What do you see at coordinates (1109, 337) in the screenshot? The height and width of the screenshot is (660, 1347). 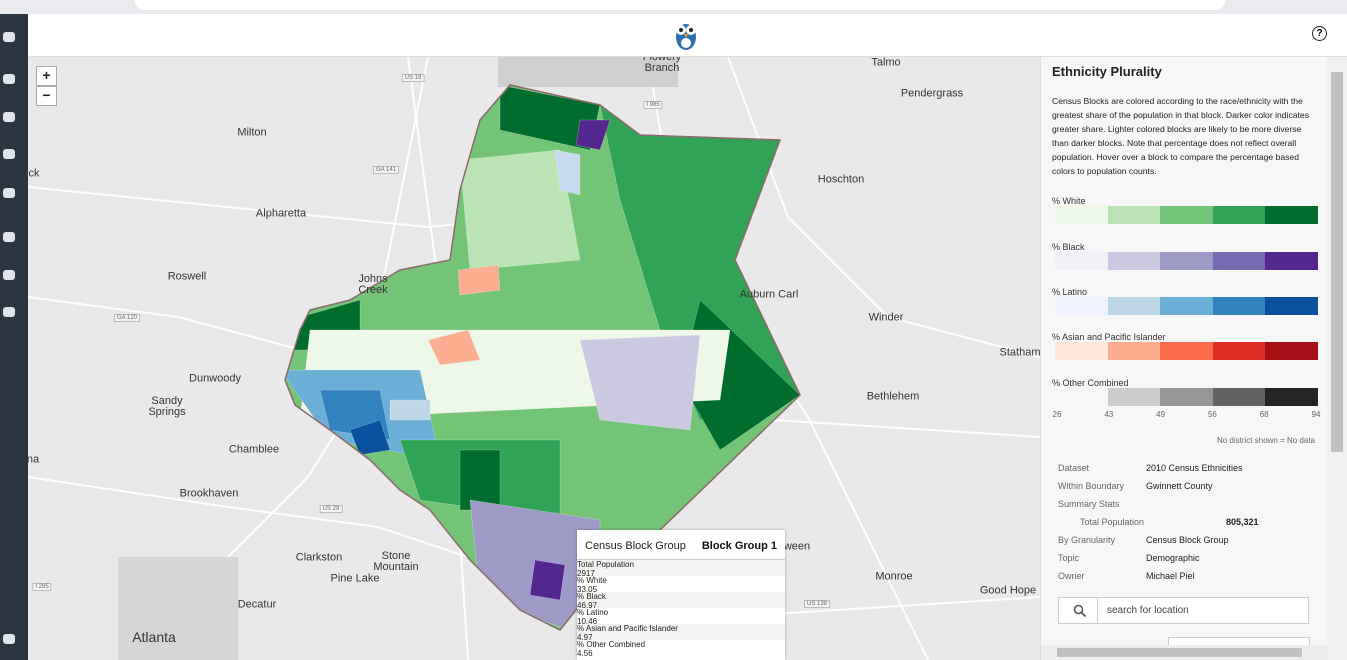 I see `legend-label: % Asian and Pacific Islander` at bounding box center [1109, 337].